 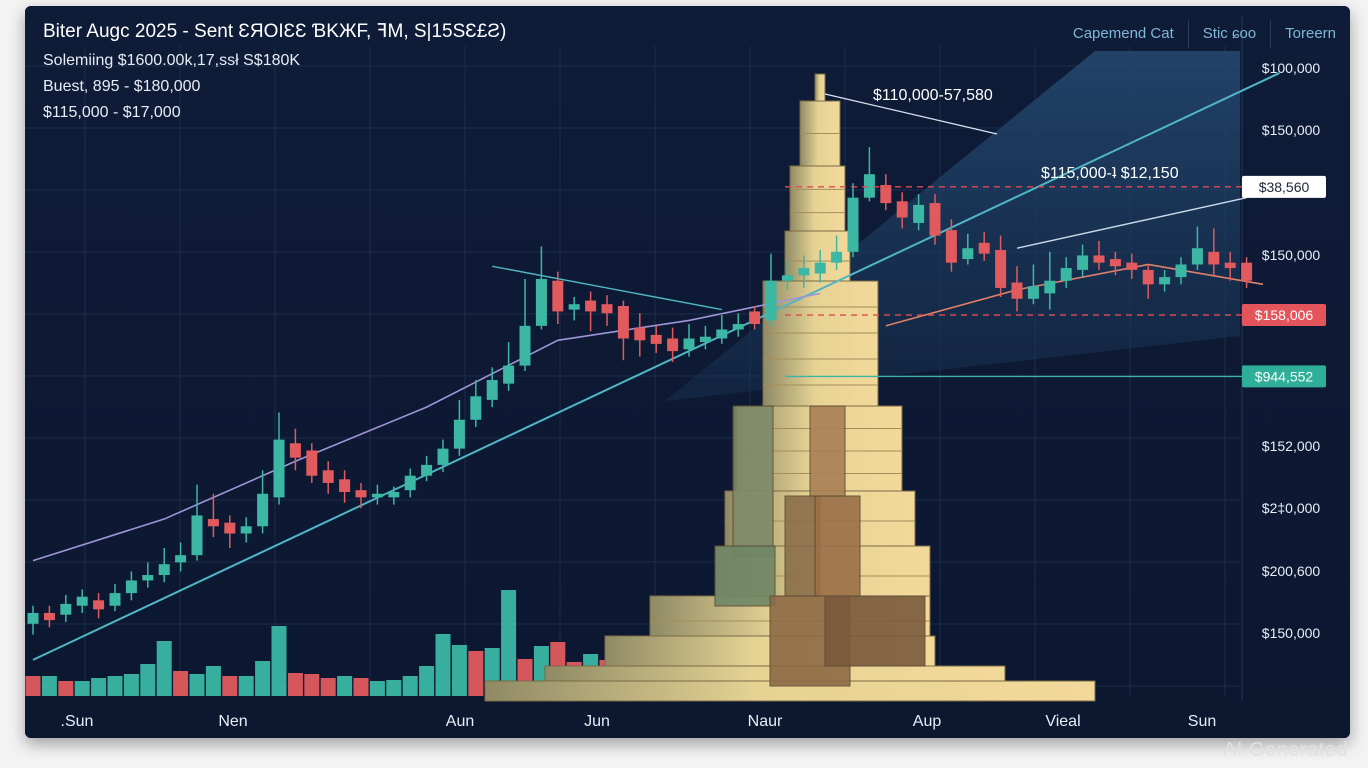 I want to click on x-tick-label: Jun, so click(x=597, y=721).